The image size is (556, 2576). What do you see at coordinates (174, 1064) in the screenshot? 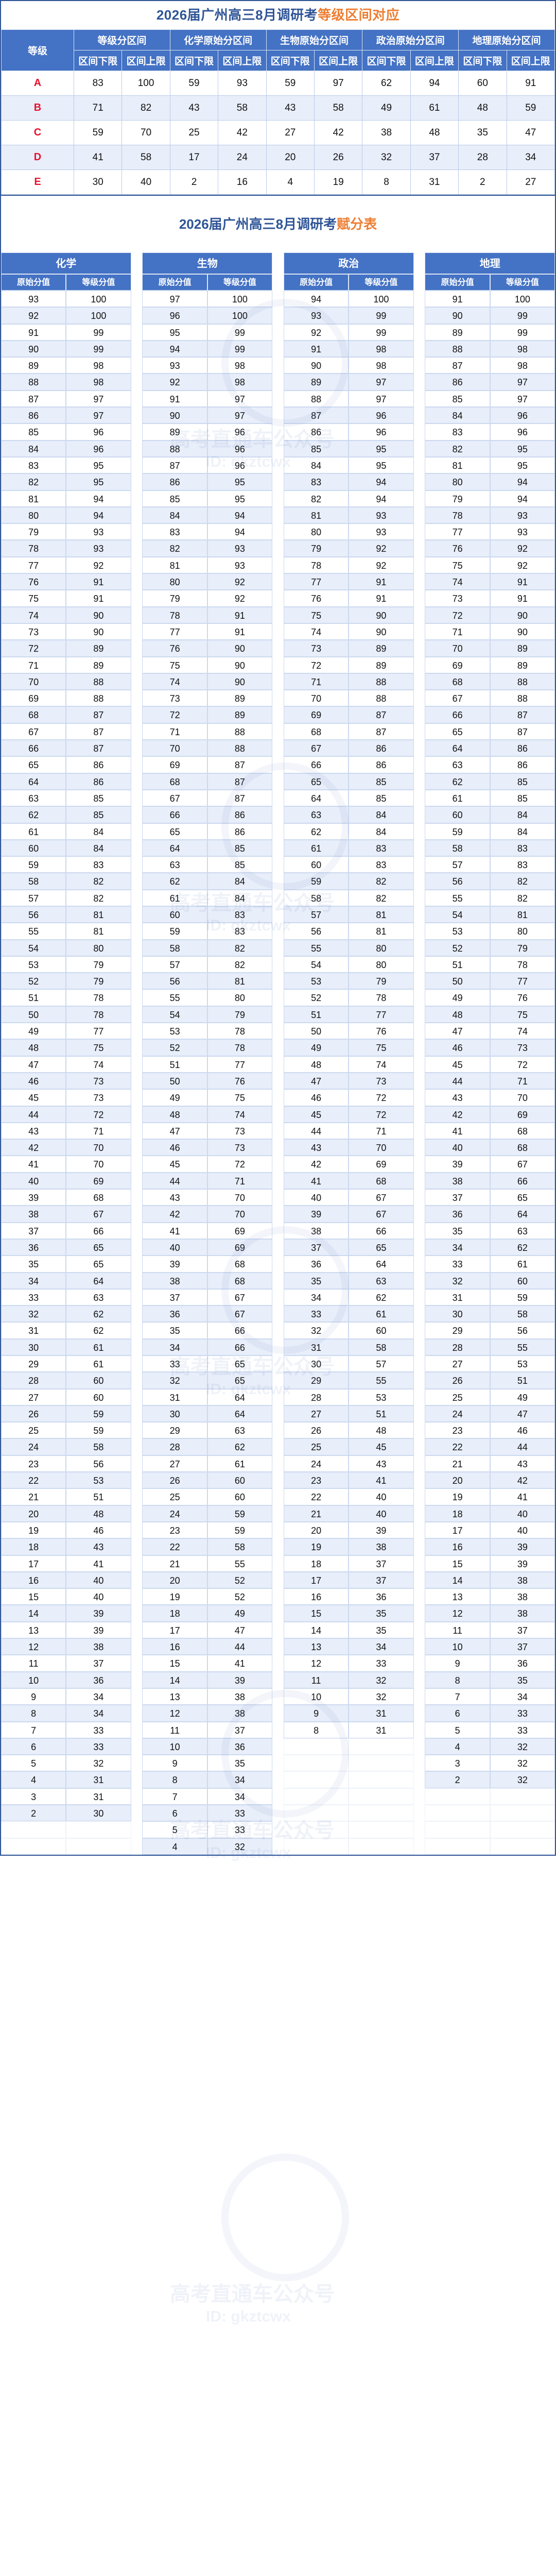
I see `raw-score-cell: 51` at bounding box center [174, 1064].